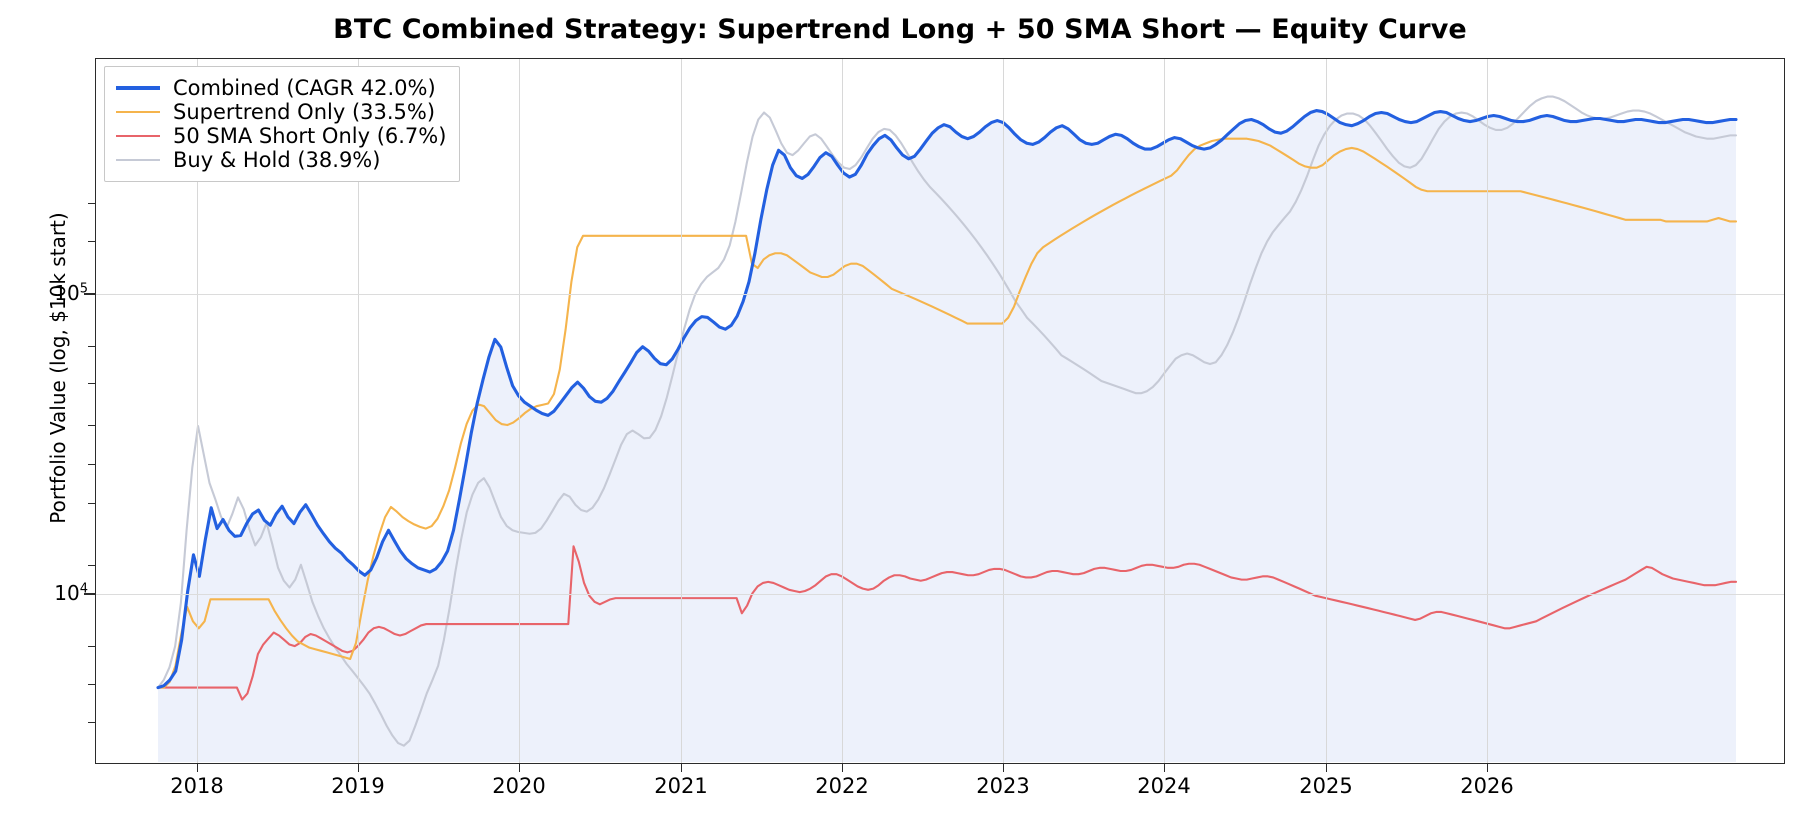  I want to click on x-tick-label-2021: 2021, so click(681, 786).